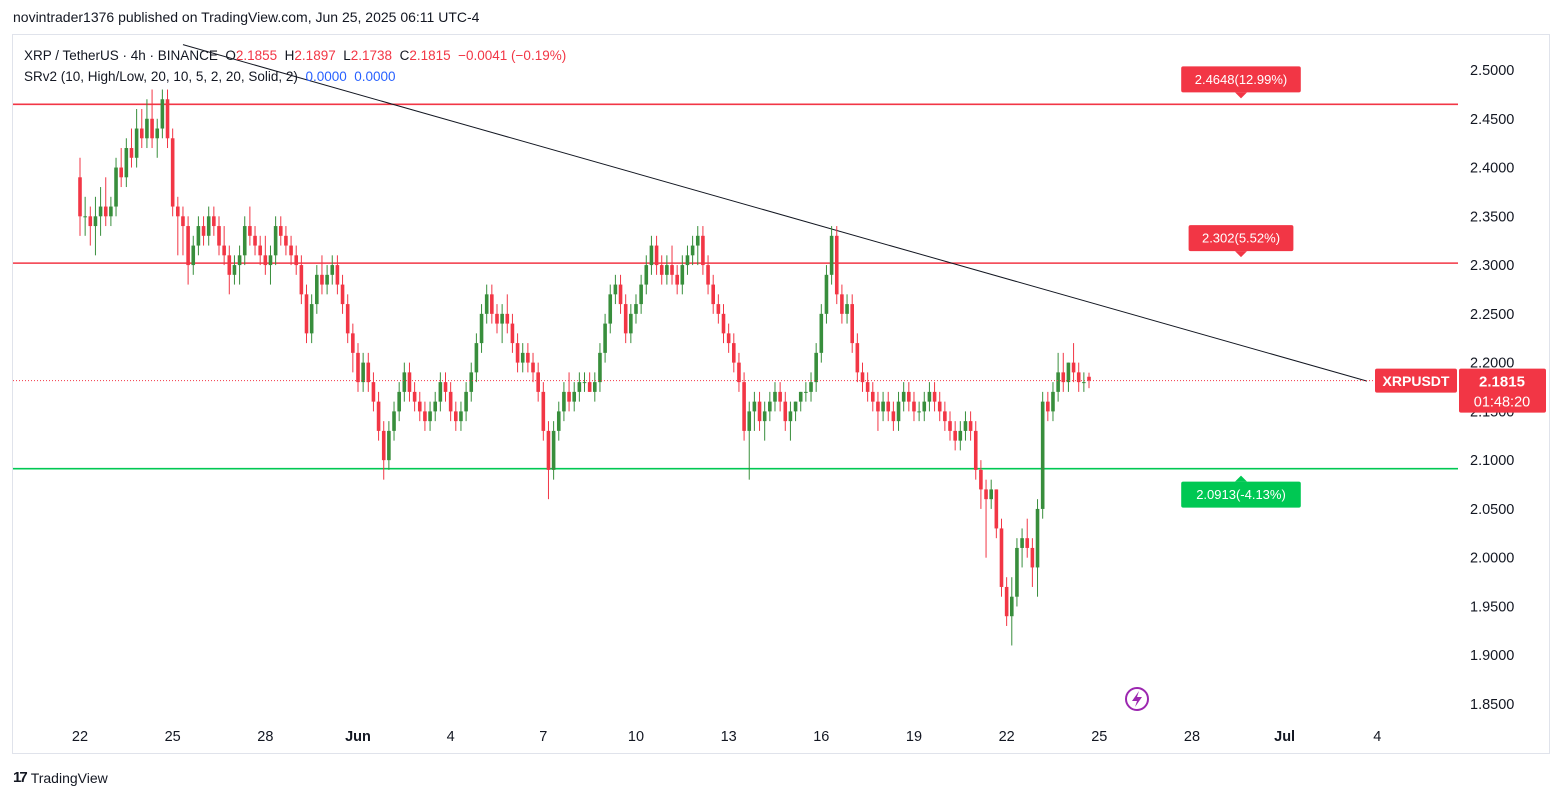  What do you see at coordinates (1241, 238) in the screenshot?
I see `resistance-lower-tag-label: 2.302(5.52%)` at bounding box center [1241, 238].